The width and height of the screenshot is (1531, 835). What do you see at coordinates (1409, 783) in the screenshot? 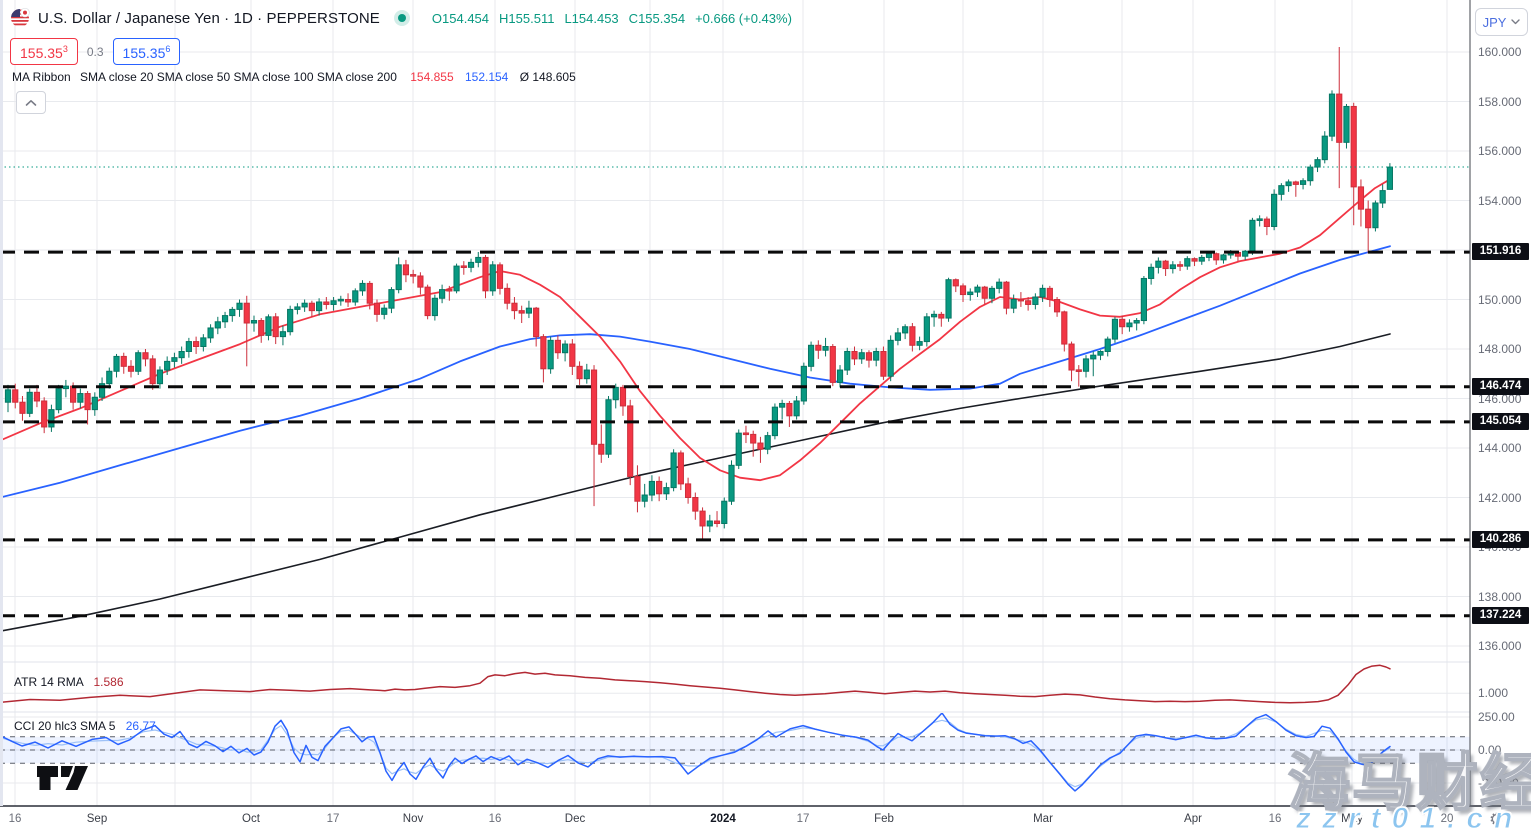
I see `watermark-cjk: 海马财经` at bounding box center [1409, 783].